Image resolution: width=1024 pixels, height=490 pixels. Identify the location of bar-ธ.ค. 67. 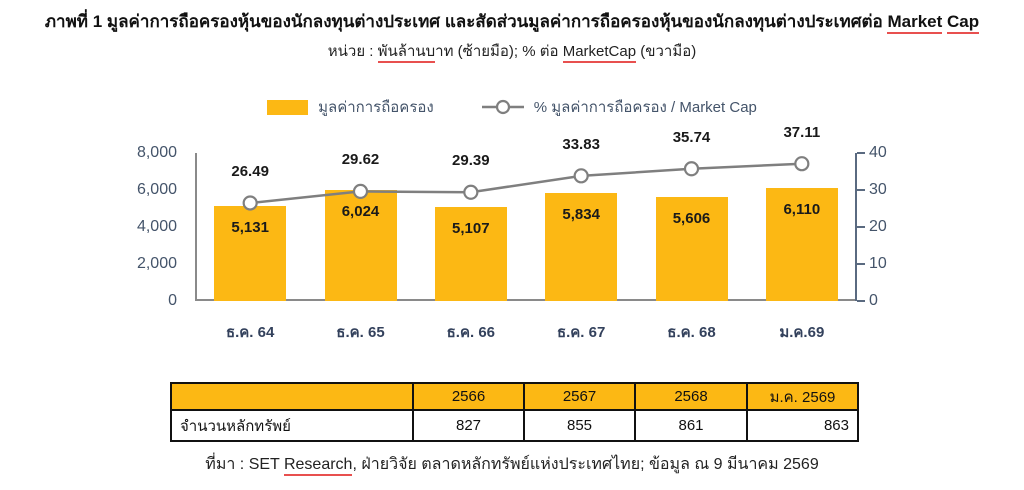
(581, 247).